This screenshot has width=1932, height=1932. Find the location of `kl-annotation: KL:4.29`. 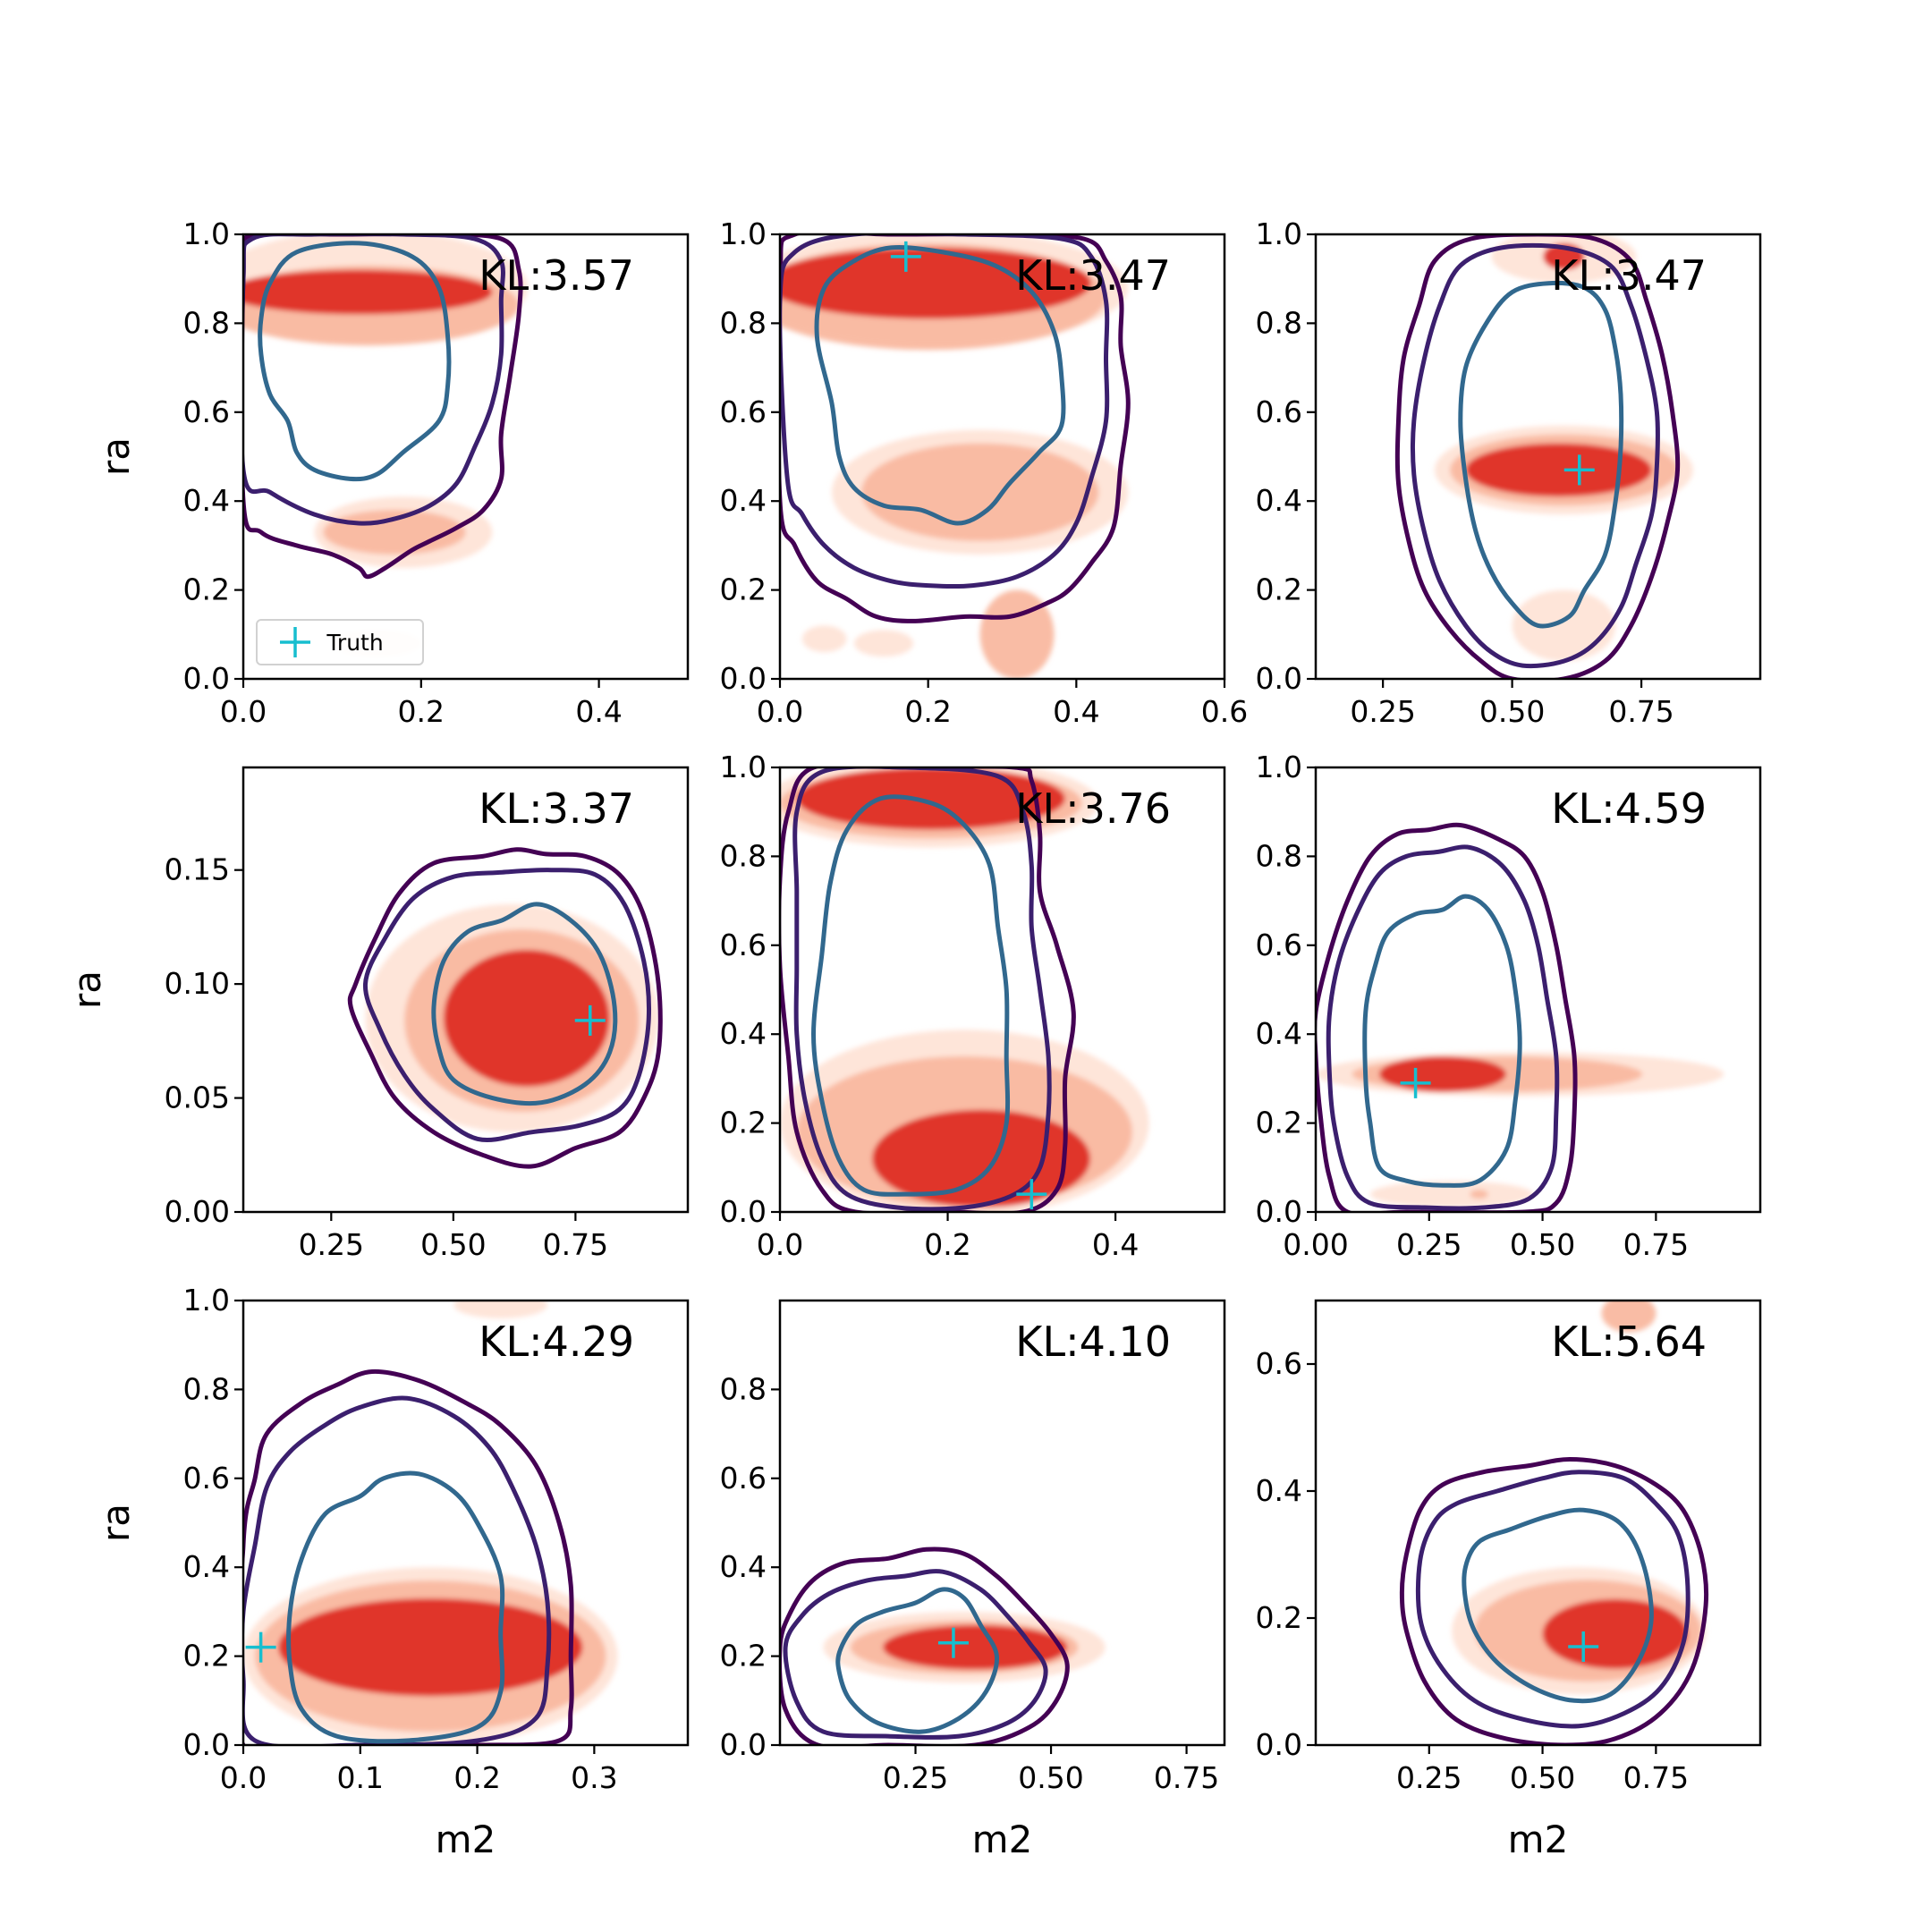

kl-annotation: KL:4.29 is located at coordinates (556, 1342).